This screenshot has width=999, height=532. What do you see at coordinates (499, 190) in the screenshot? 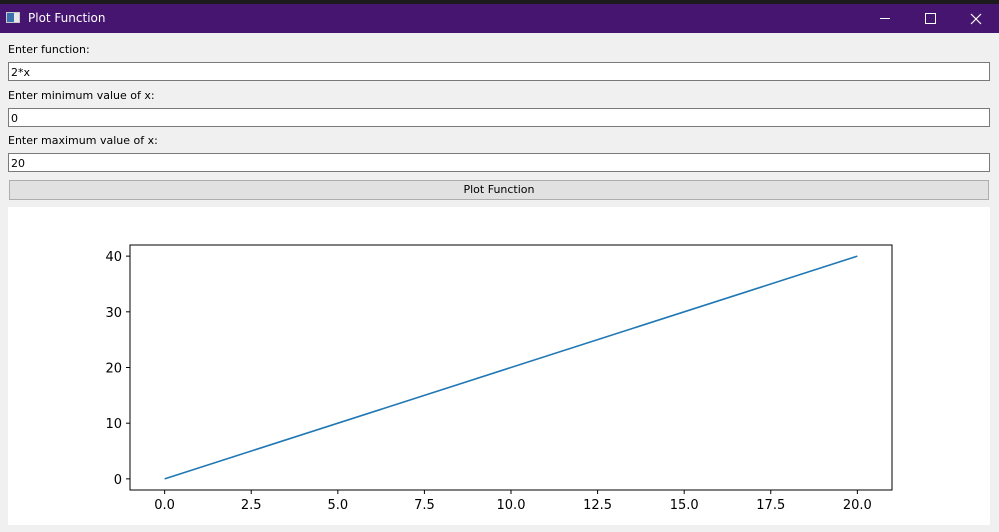
I see `plot-function-button: Plot Function` at bounding box center [499, 190].